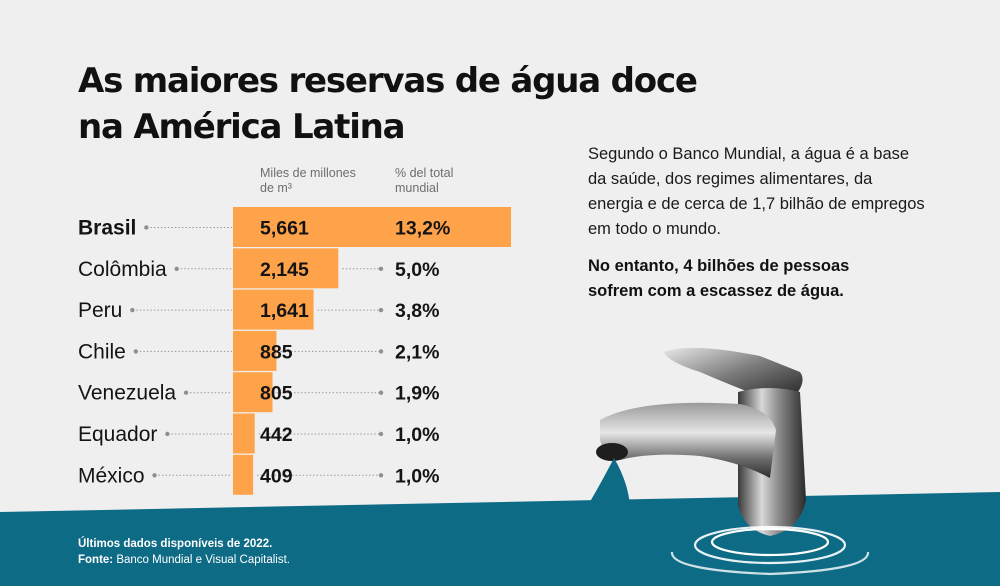 The height and width of the screenshot is (586, 1000). Describe the element at coordinates (284, 311) in the screenshot. I see `value-label: 1,641` at that location.